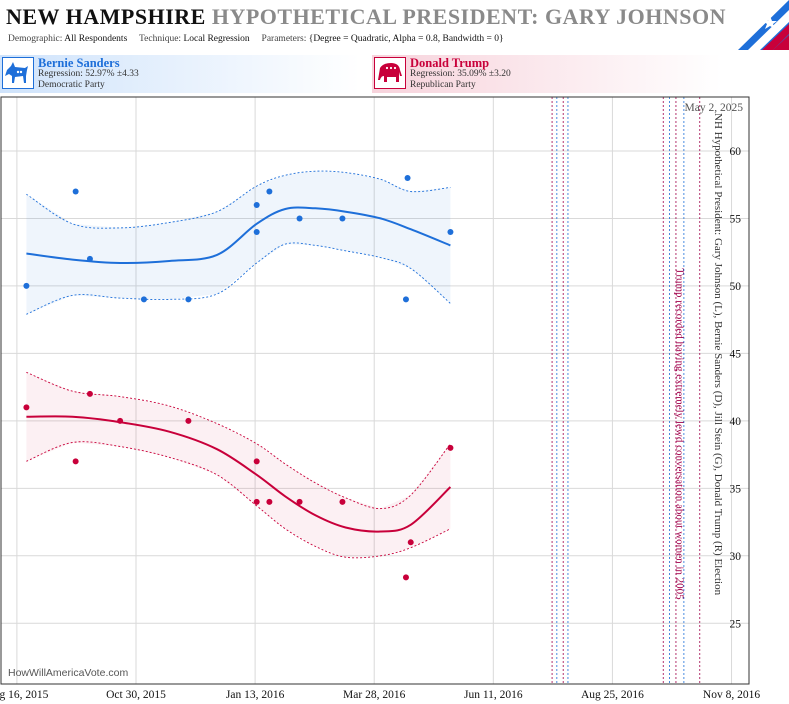 The image size is (789, 704). Describe the element at coordinates (736, 152) in the screenshot. I see `y-tick-label: 60` at that location.